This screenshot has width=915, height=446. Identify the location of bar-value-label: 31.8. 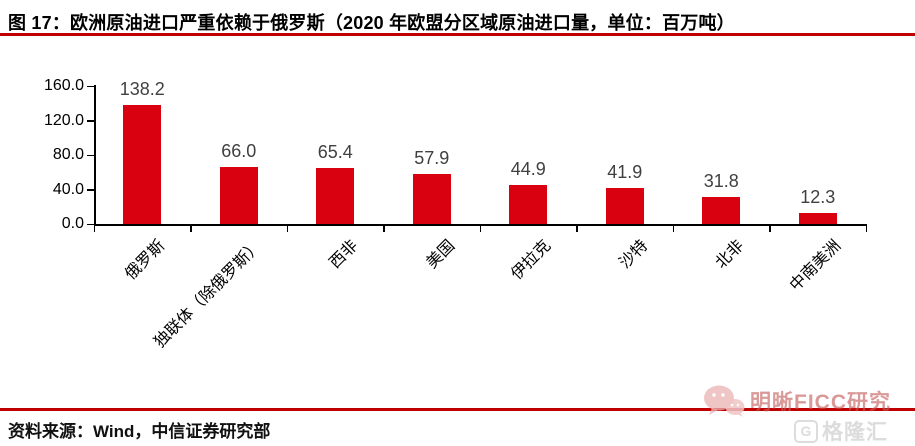
(721, 180).